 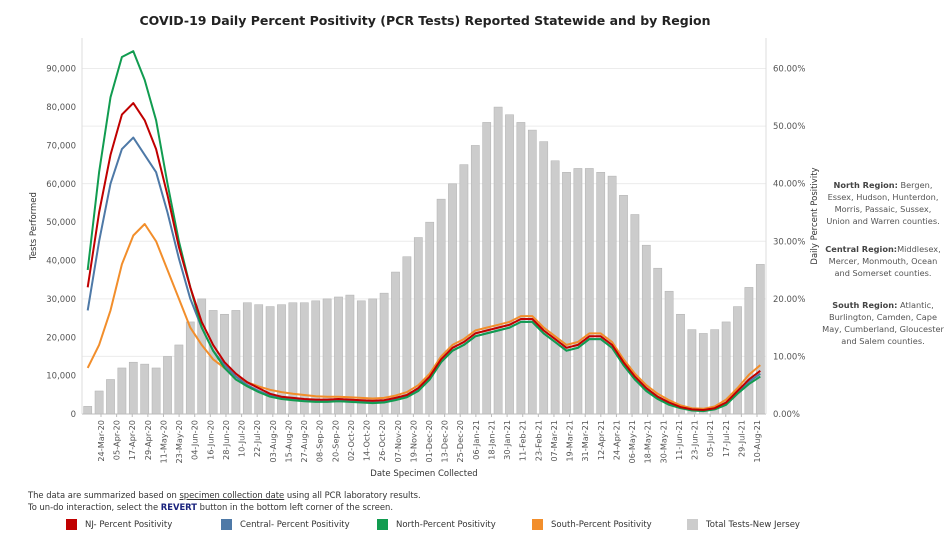 I want to click on x-tick-label: 31-Mar-21, so click(x=585, y=441).